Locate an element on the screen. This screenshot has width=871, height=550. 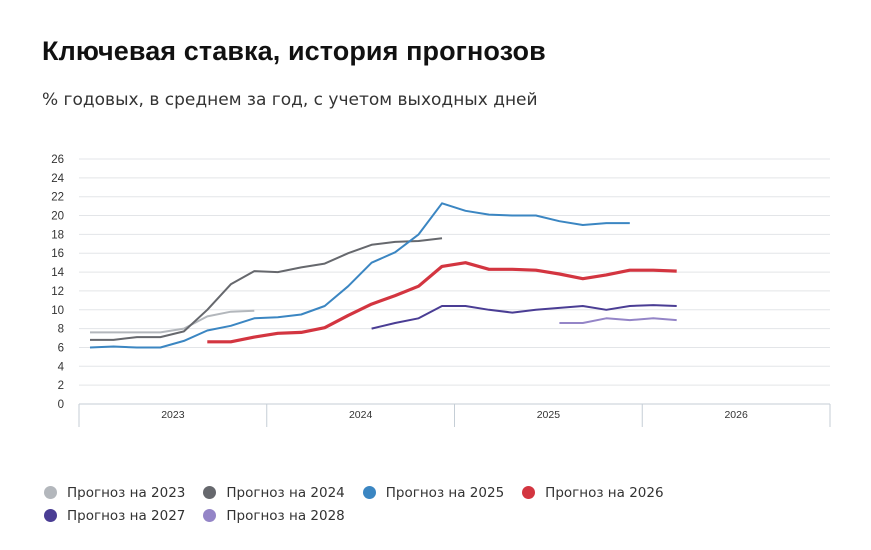
legend-item: Прогноз на 2026 is located at coordinates (593, 492).